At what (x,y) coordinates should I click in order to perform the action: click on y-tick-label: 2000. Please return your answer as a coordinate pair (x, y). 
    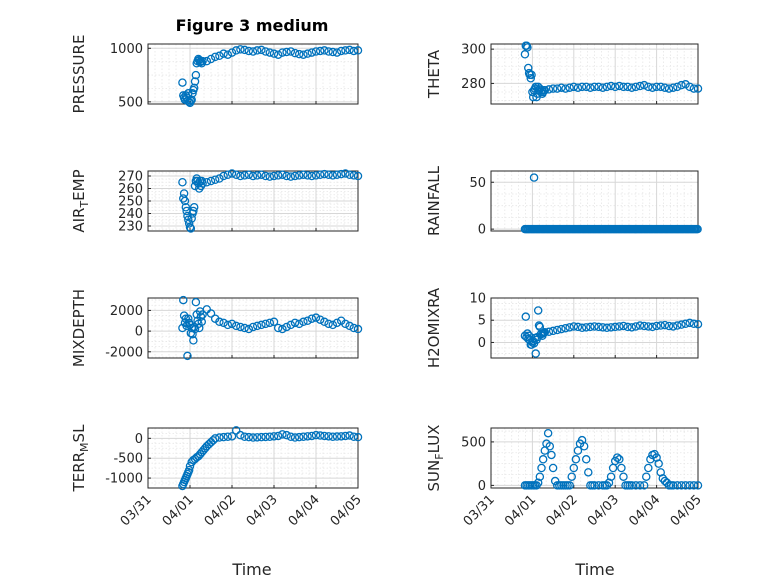
    Looking at the image, I should click on (126, 311).